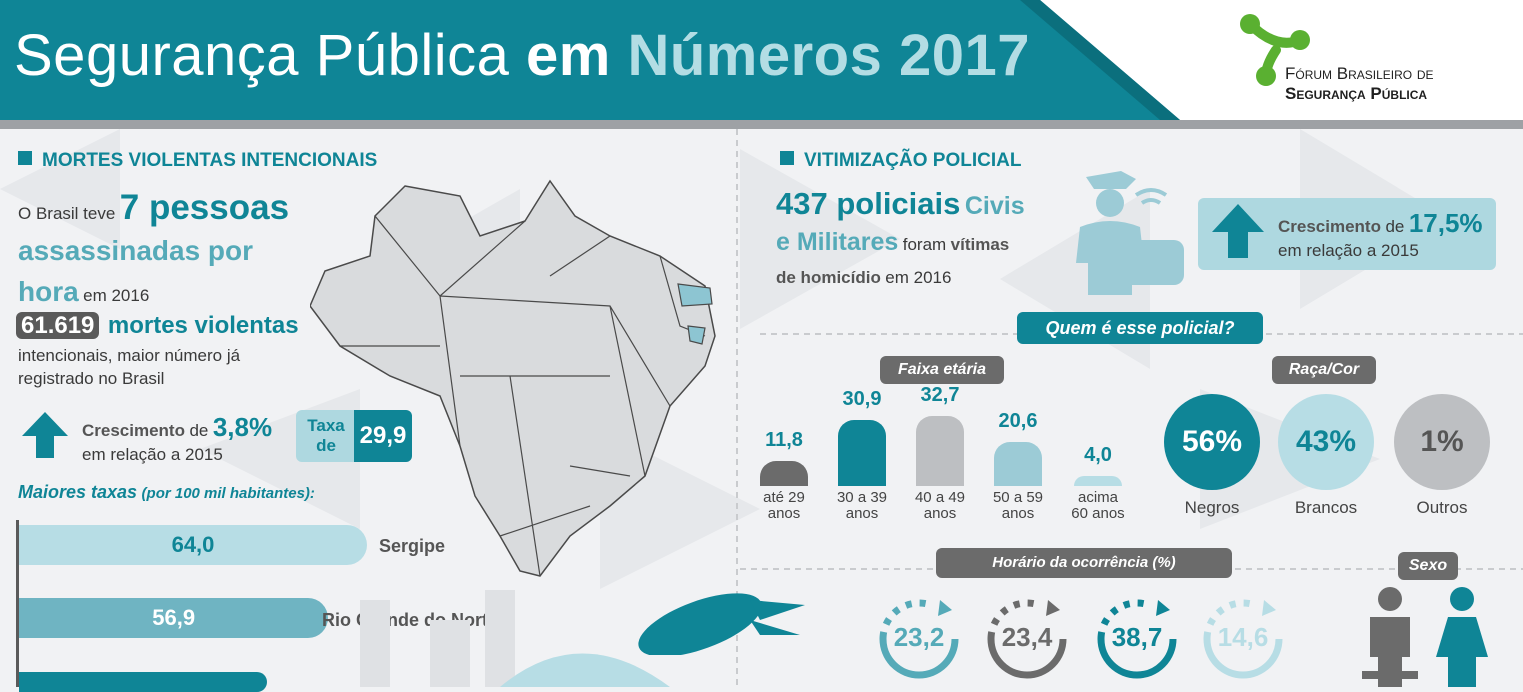 The image size is (1523, 692). I want to click on hour-value: 23,2, so click(919, 637).